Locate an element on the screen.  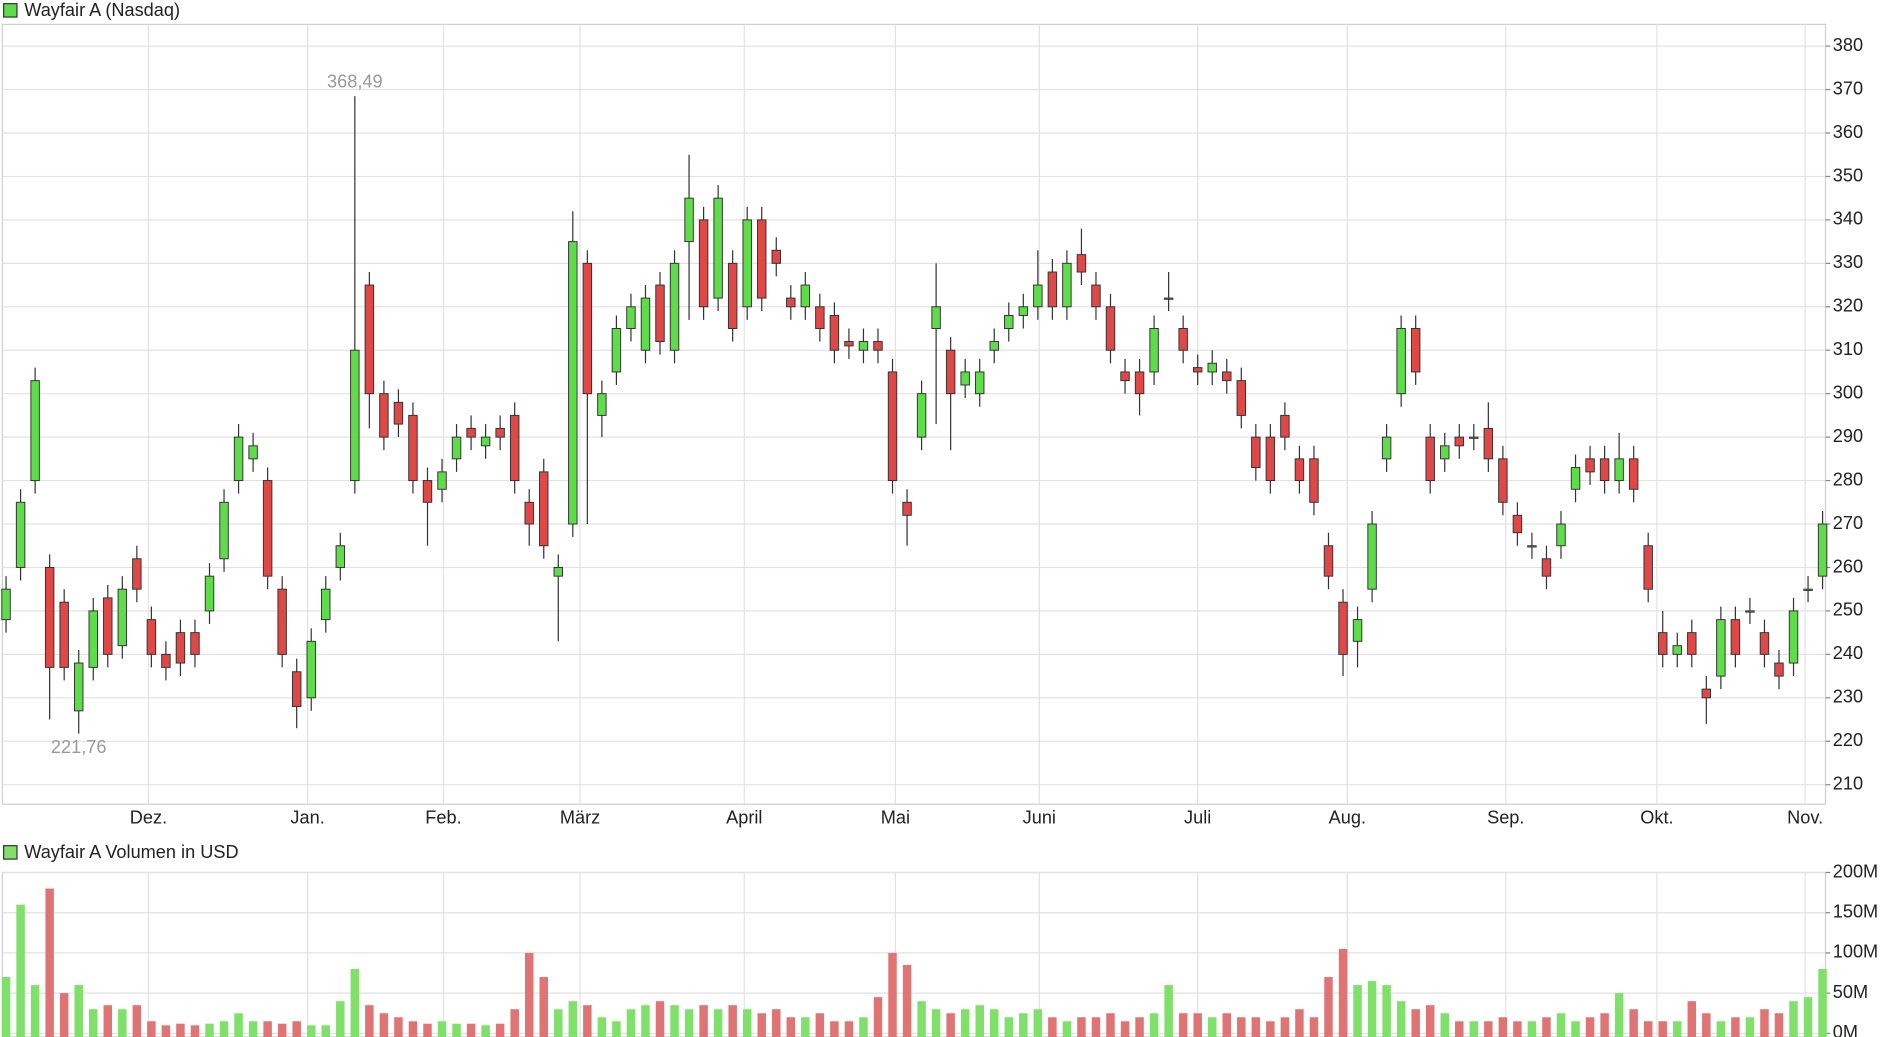
x-tick-label: Juni is located at coordinates (1039, 818).